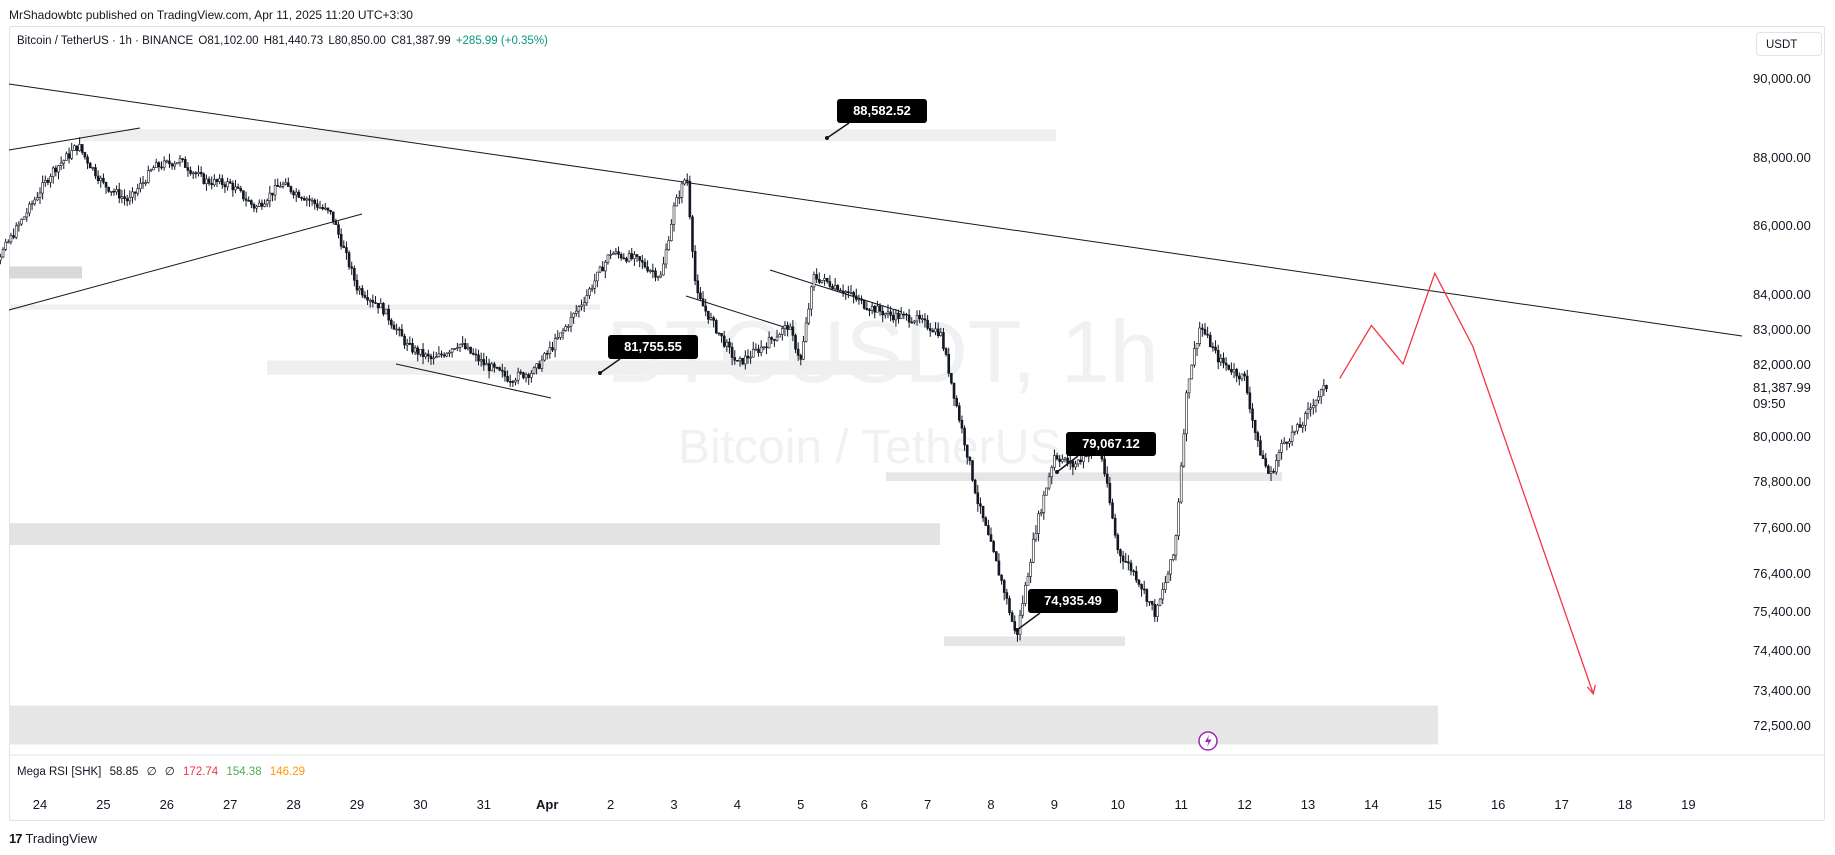  Describe the element at coordinates (1769, 403) in the screenshot. I see `countdown-label: 09:50` at that location.